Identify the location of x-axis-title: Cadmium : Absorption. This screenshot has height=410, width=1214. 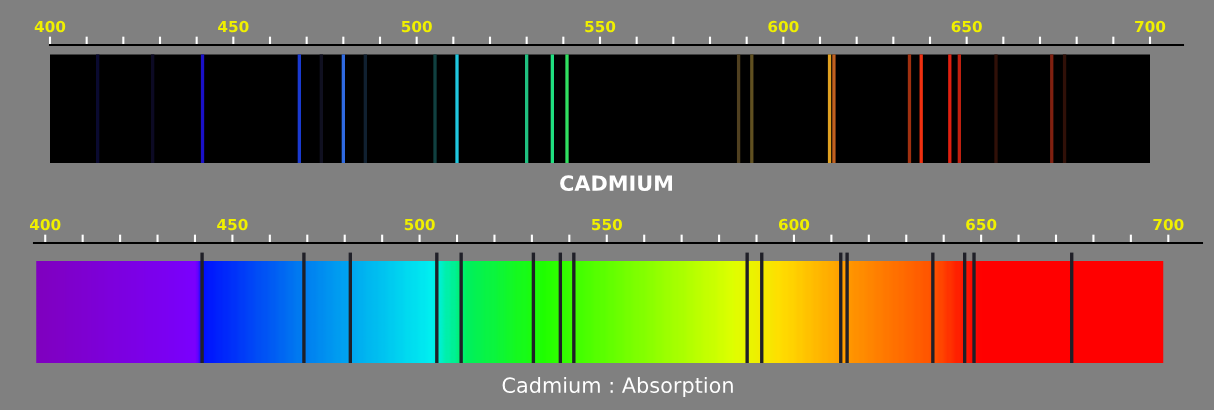
(617, 387).